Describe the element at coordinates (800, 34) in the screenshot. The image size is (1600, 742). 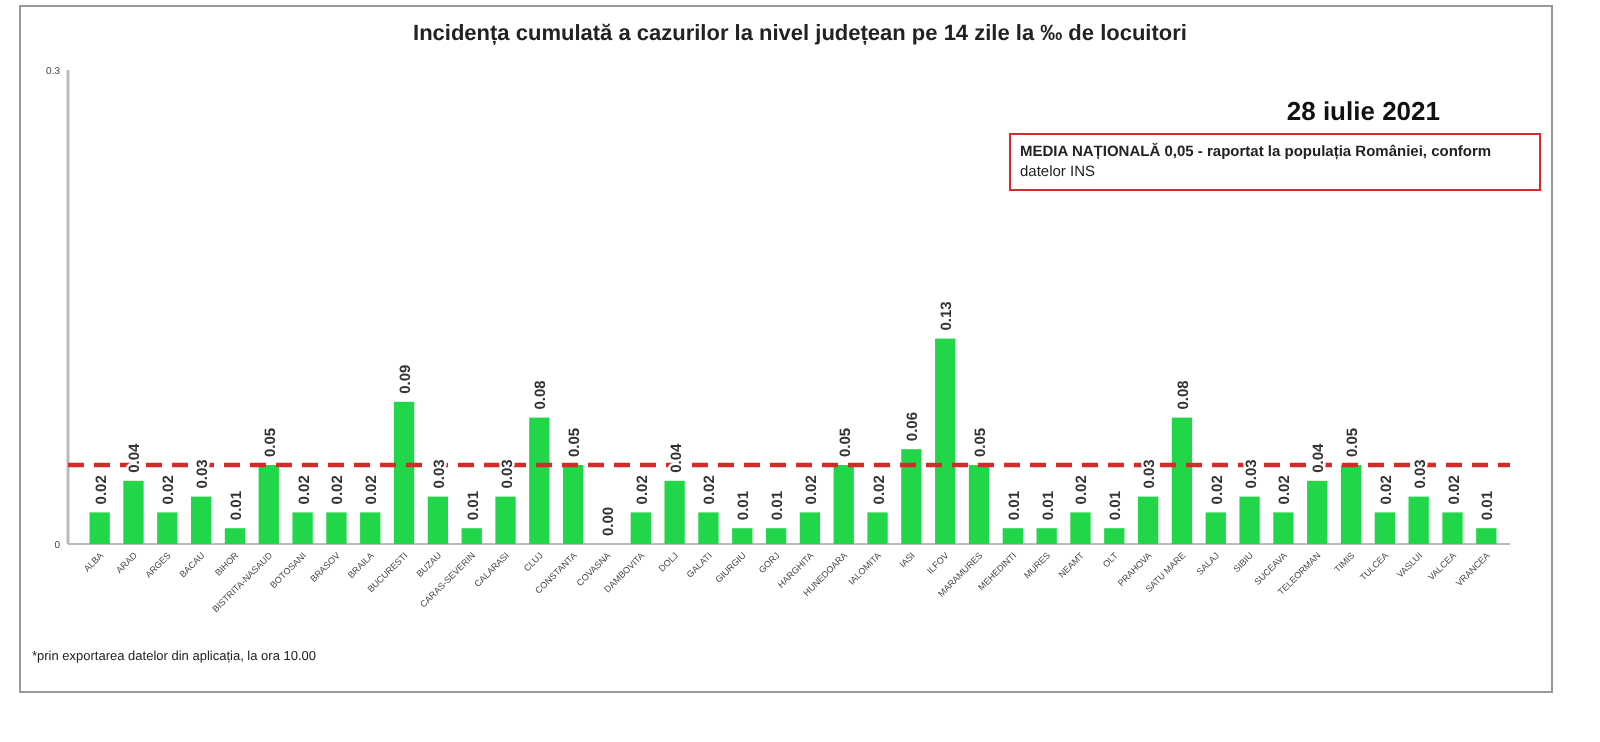
I see `chart-title: Incidența cumulată a cazurilor la nivel județean pe 14 zile la ‰ de locuitori` at that location.